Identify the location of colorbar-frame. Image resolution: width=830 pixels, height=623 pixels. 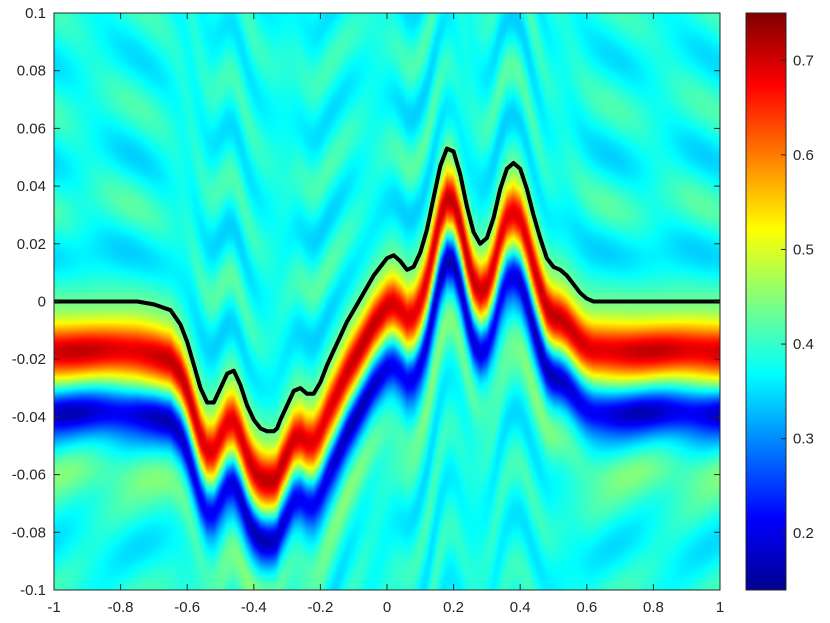
(766, 301).